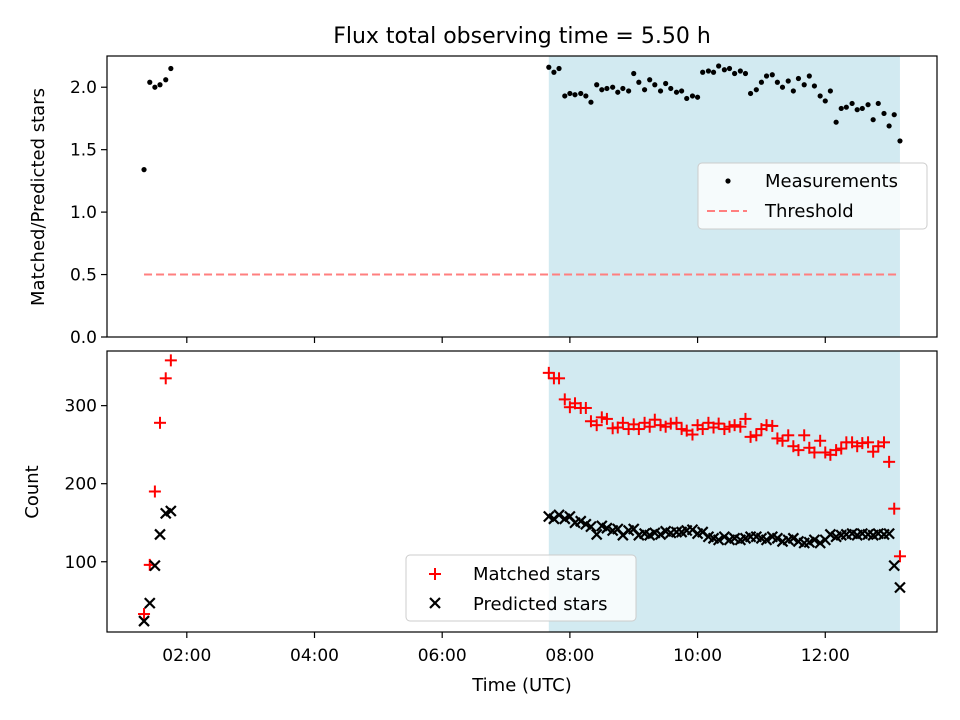 Image resolution: width=960 pixels, height=720 pixels. Describe the element at coordinates (435, 574) in the screenshot. I see `legend-matched-marker` at that location.